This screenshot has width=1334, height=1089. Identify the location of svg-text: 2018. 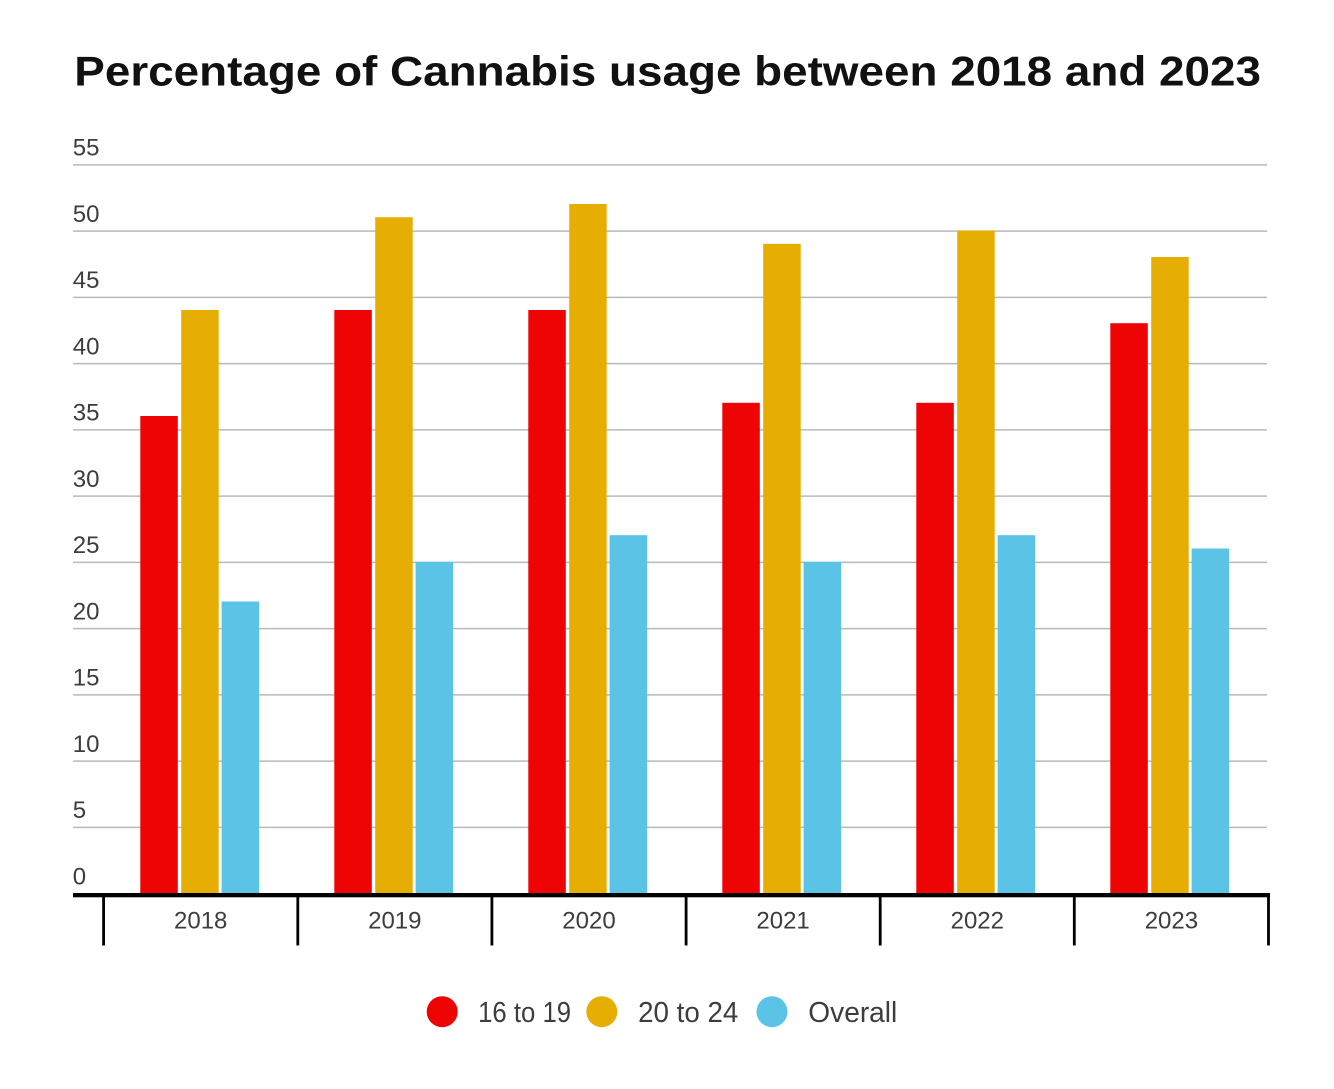
(200, 921).